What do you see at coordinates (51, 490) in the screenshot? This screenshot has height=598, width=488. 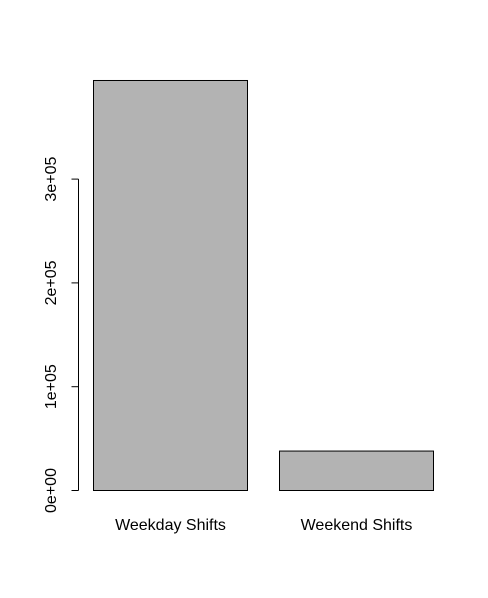 I see `y-tick-label: 0e+00` at bounding box center [51, 490].